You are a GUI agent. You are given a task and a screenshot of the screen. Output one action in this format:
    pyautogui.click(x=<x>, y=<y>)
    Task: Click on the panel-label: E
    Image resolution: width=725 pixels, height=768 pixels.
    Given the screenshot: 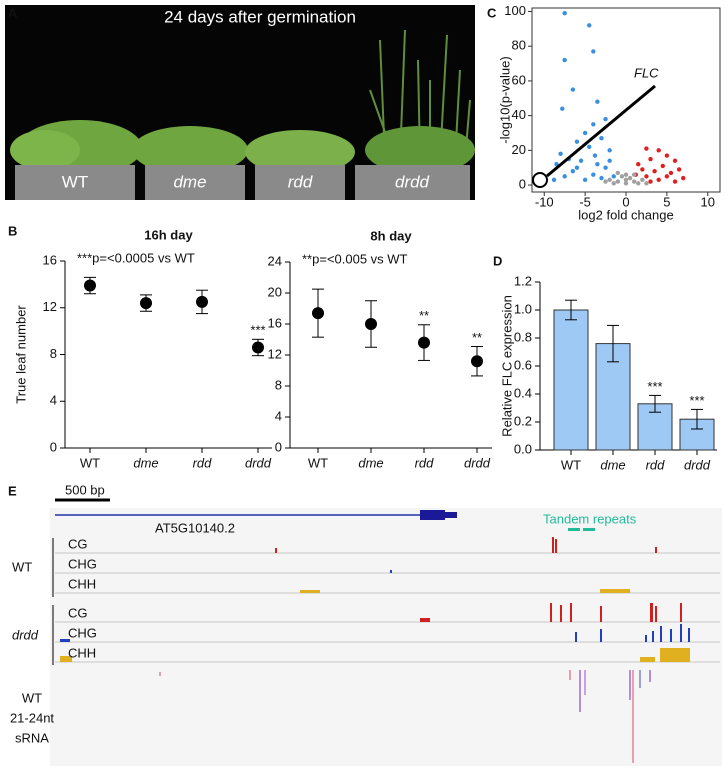 What is the action you would take?
    pyautogui.click(x=12, y=490)
    